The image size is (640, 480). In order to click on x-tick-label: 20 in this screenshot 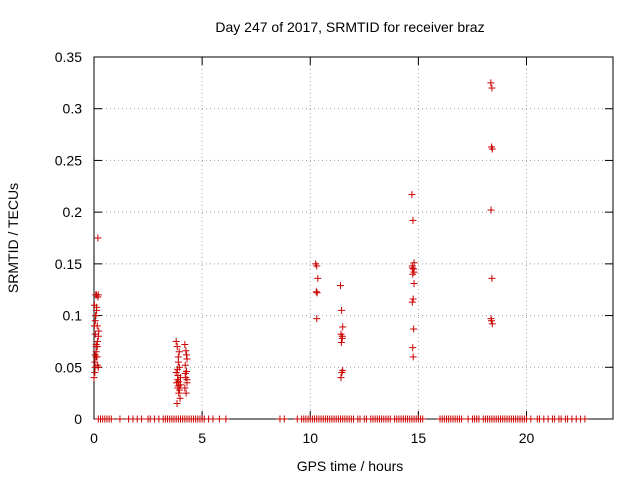, I will do `click(527, 438)`.